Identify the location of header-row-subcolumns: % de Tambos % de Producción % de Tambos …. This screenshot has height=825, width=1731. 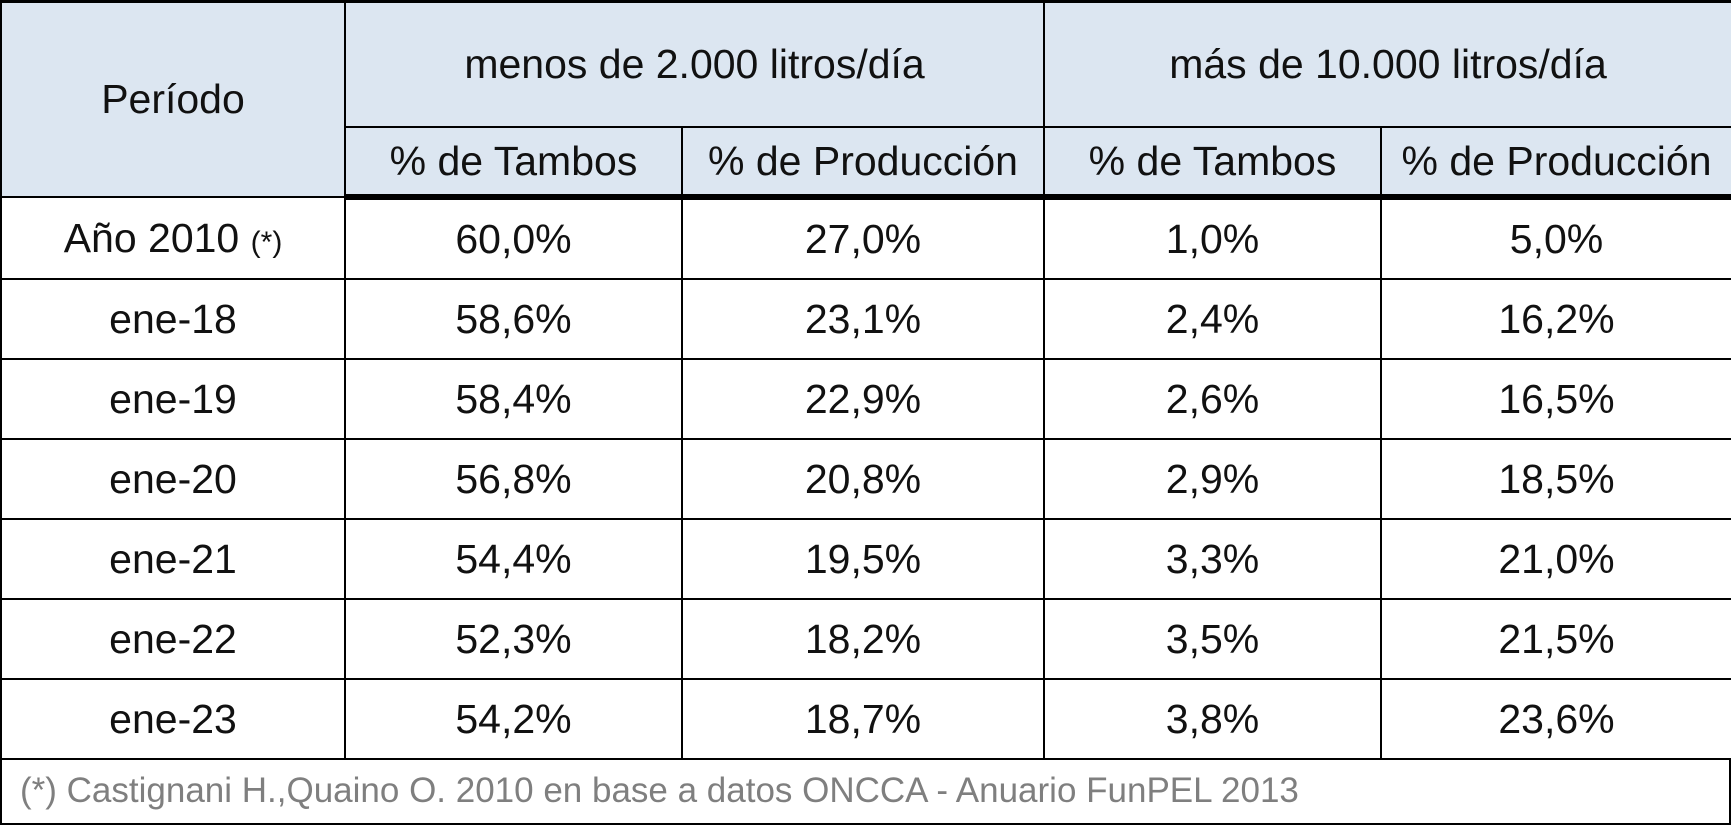
(866, 163).